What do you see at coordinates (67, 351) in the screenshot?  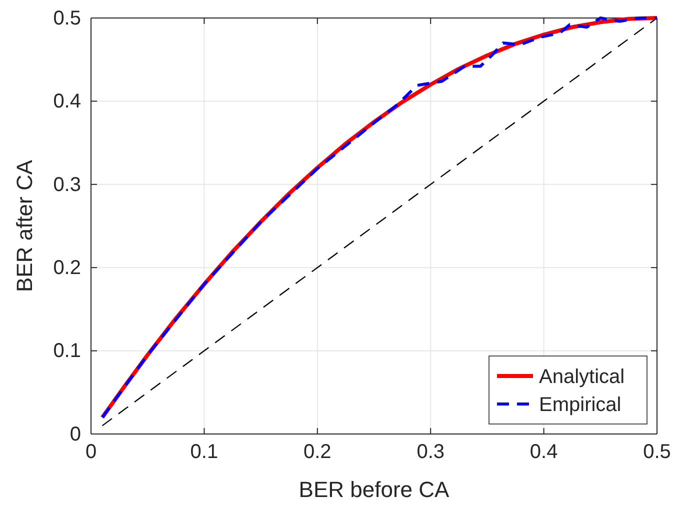 I see `y-tick-label: 0.1` at bounding box center [67, 351].